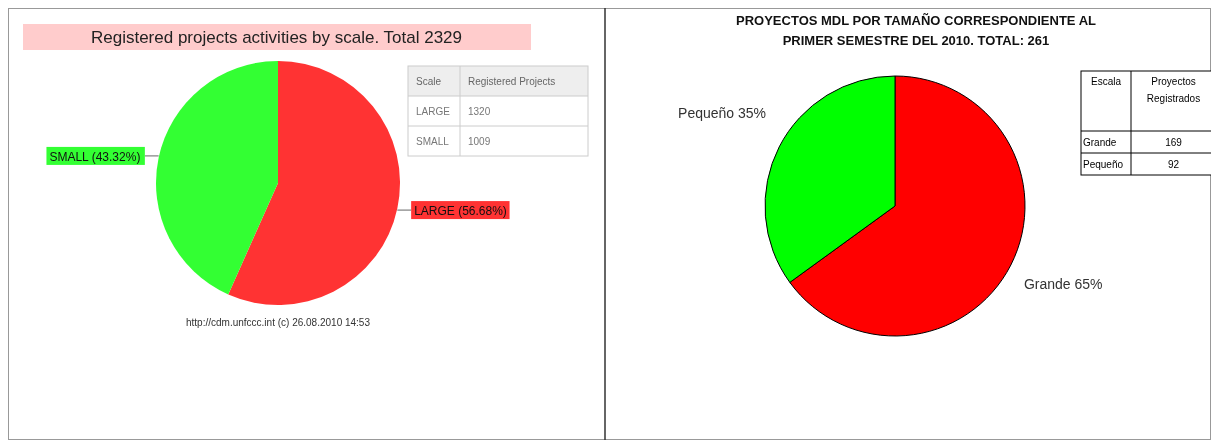  I want to click on data-label: (56.68%), so click(482, 211).